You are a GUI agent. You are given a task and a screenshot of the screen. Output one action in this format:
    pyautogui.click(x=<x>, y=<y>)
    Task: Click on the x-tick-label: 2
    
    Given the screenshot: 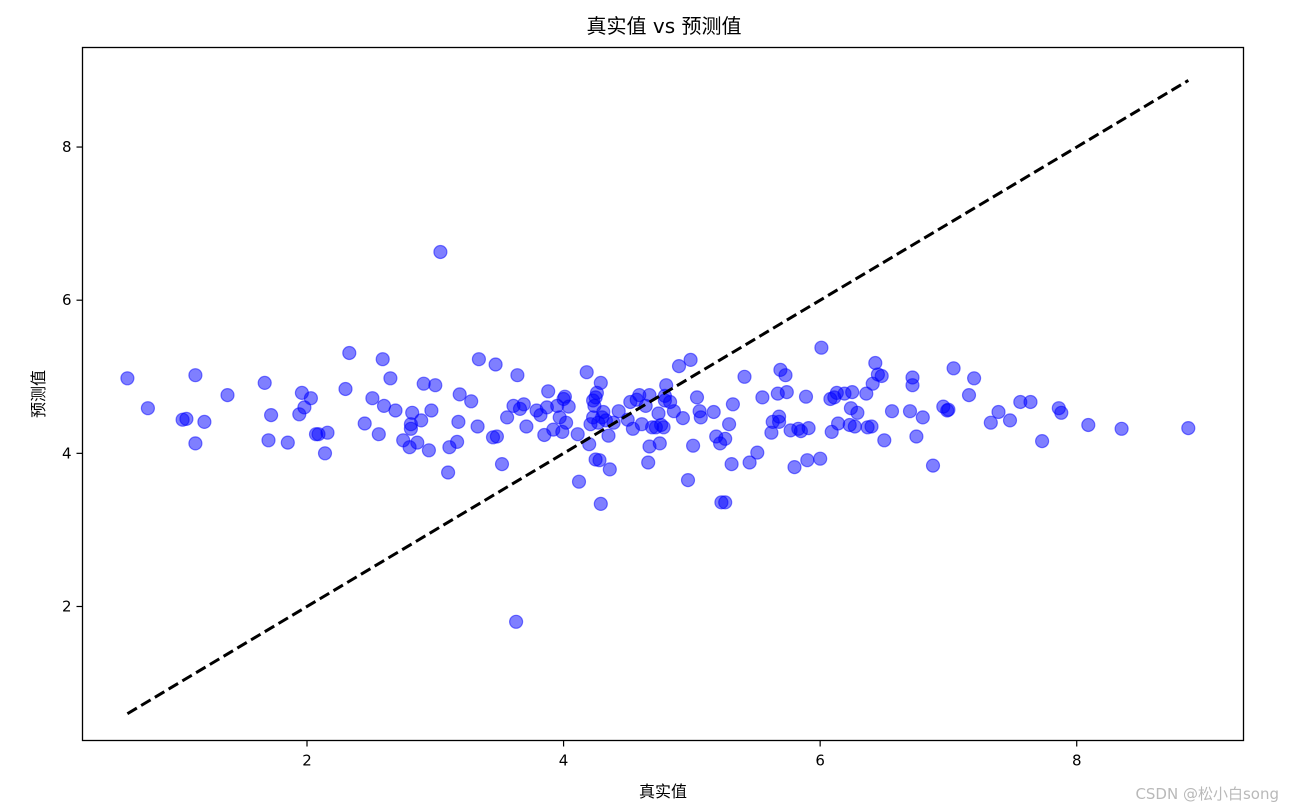 What is the action you would take?
    pyautogui.click(x=307, y=761)
    